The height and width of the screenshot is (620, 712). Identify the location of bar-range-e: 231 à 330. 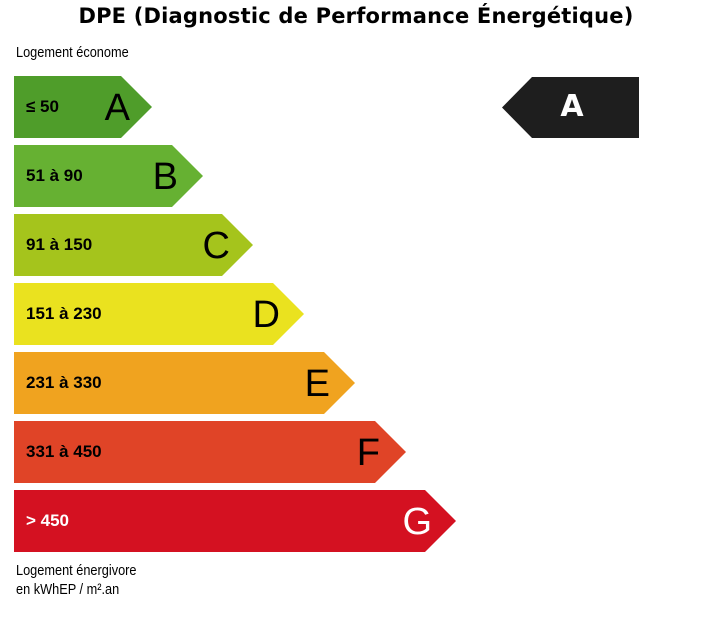
(64, 382).